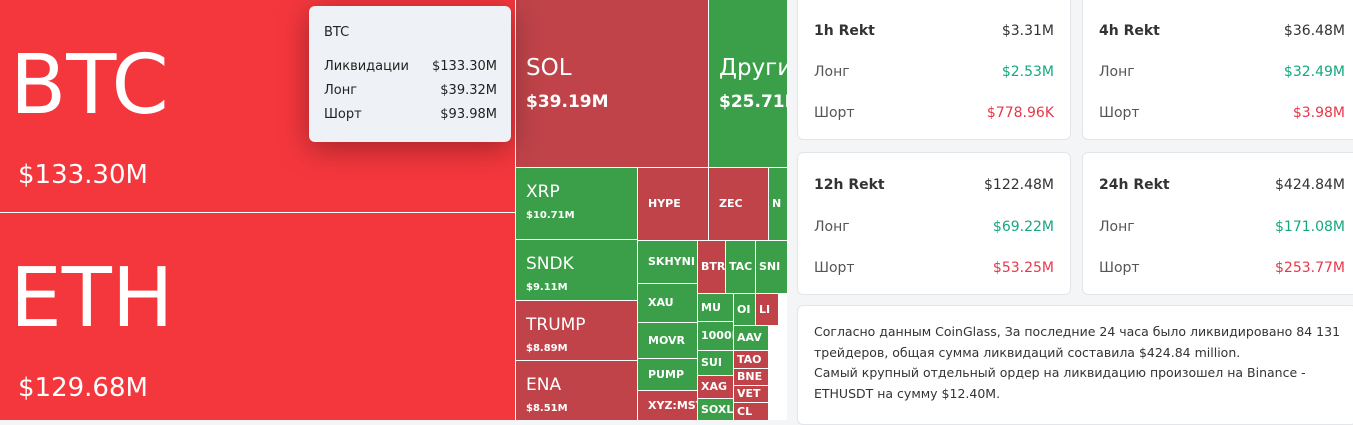 The image size is (1353, 425). What do you see at coordinates (753, 68) in the screenshot?
I see `tile-label: Другие` at bounding box center [753, 68].